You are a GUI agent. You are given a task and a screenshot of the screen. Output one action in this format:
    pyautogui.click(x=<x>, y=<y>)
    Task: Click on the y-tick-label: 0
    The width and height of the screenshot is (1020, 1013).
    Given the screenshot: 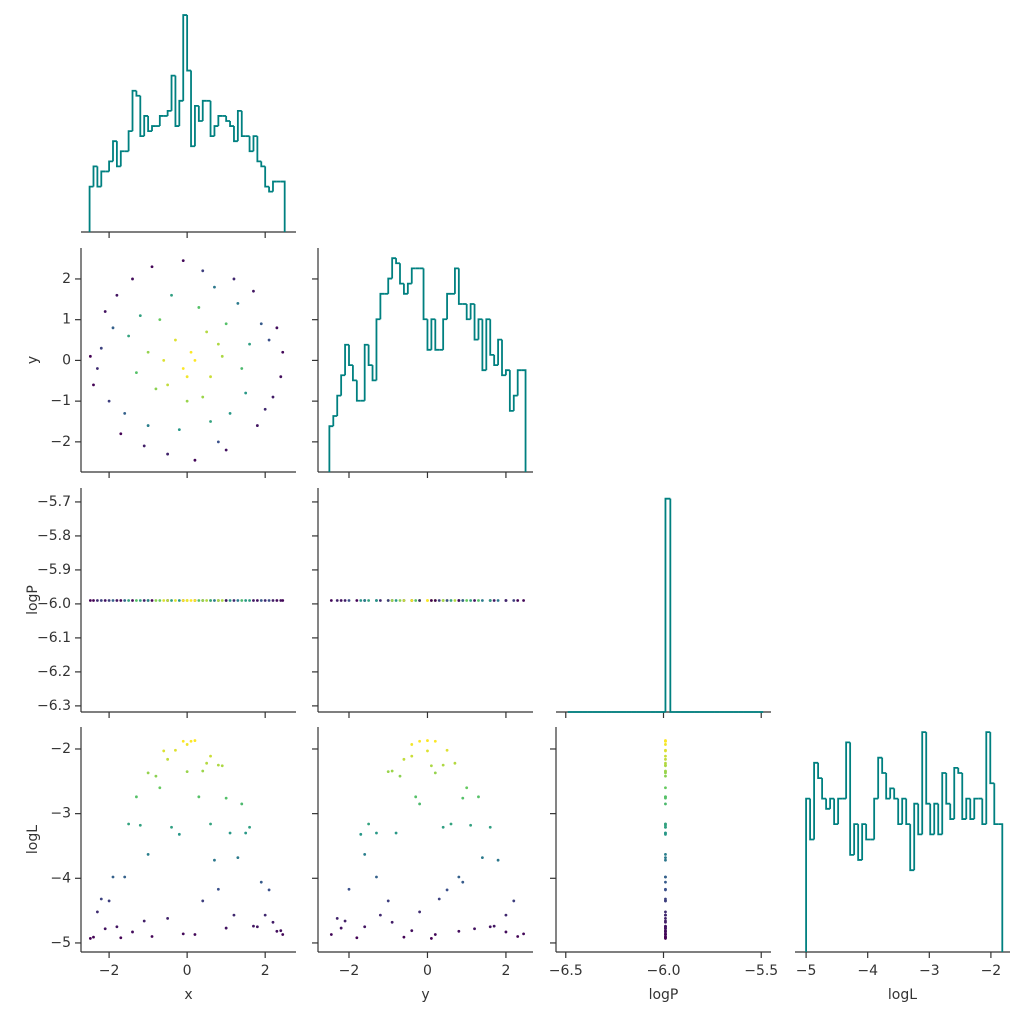 What is the action you would take?
    pyautogui.click(x=66, y=360)
    